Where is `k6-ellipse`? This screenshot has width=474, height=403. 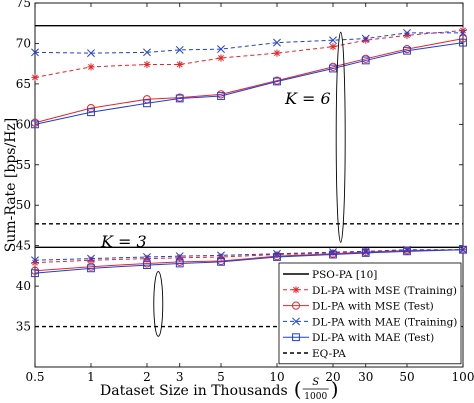
k6-ellipse is located at coordinates (340, 137).